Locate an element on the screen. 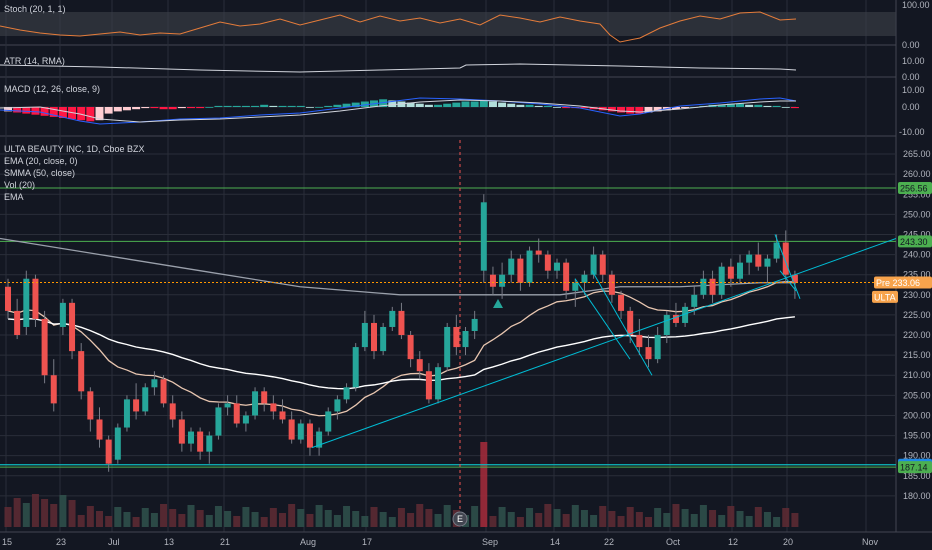  price-badge-label: 256.56 is located at coordinates (914, 188).